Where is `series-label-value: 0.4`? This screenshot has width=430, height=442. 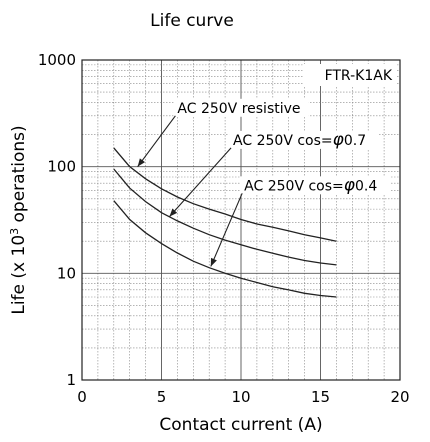
series-label-value: 0.4 is located at coordinates (366, 186).